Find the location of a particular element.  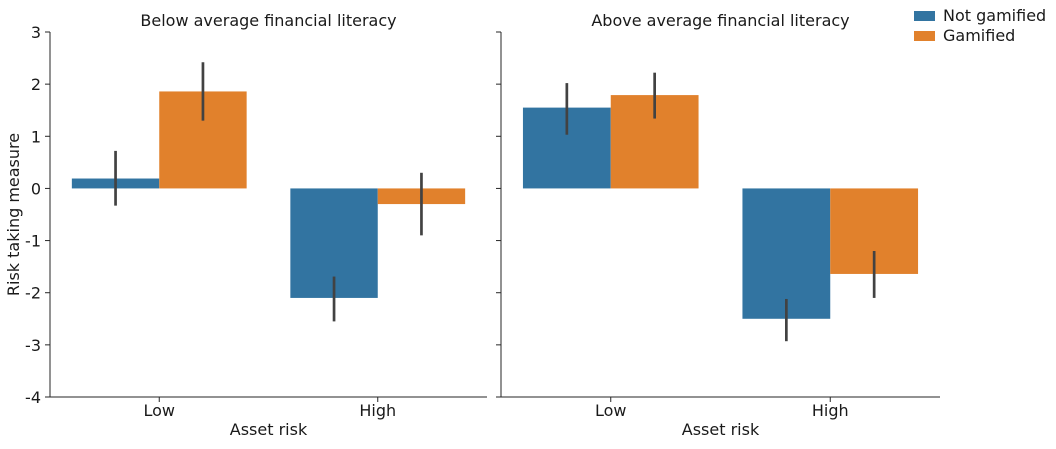

y-axis-label: Risk taking measure is located at coordinates (13, 214).